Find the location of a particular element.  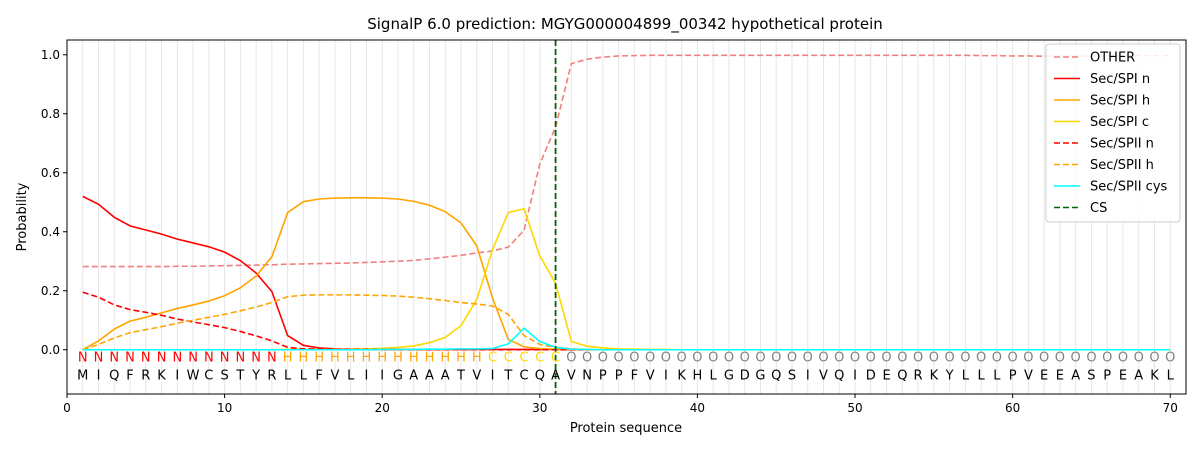

residue-label: Y is located at coordinates (949, 375).